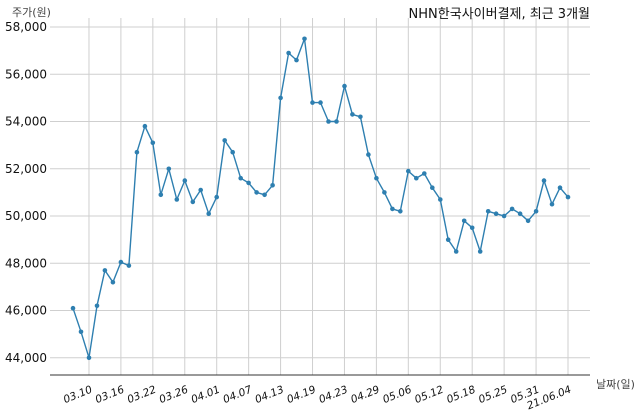 Image resolution: width=640 pixels, height=414 pixels. I want to click on x-tick-label: 03.10, so click(78, 395).